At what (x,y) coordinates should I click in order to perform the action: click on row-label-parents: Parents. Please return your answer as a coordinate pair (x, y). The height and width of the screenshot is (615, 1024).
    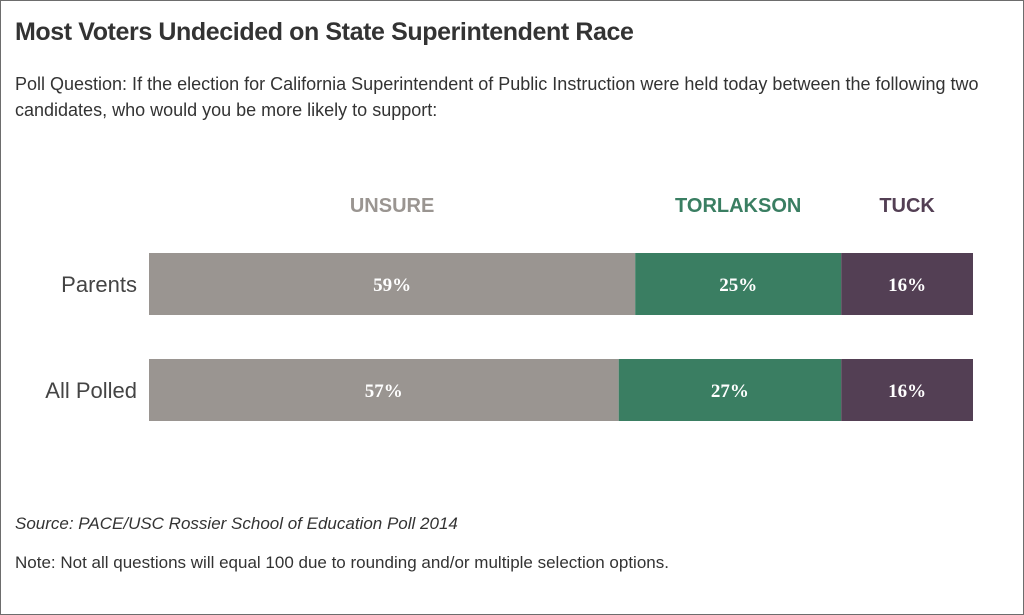
    Looking at the image, I should click on (99, 284).